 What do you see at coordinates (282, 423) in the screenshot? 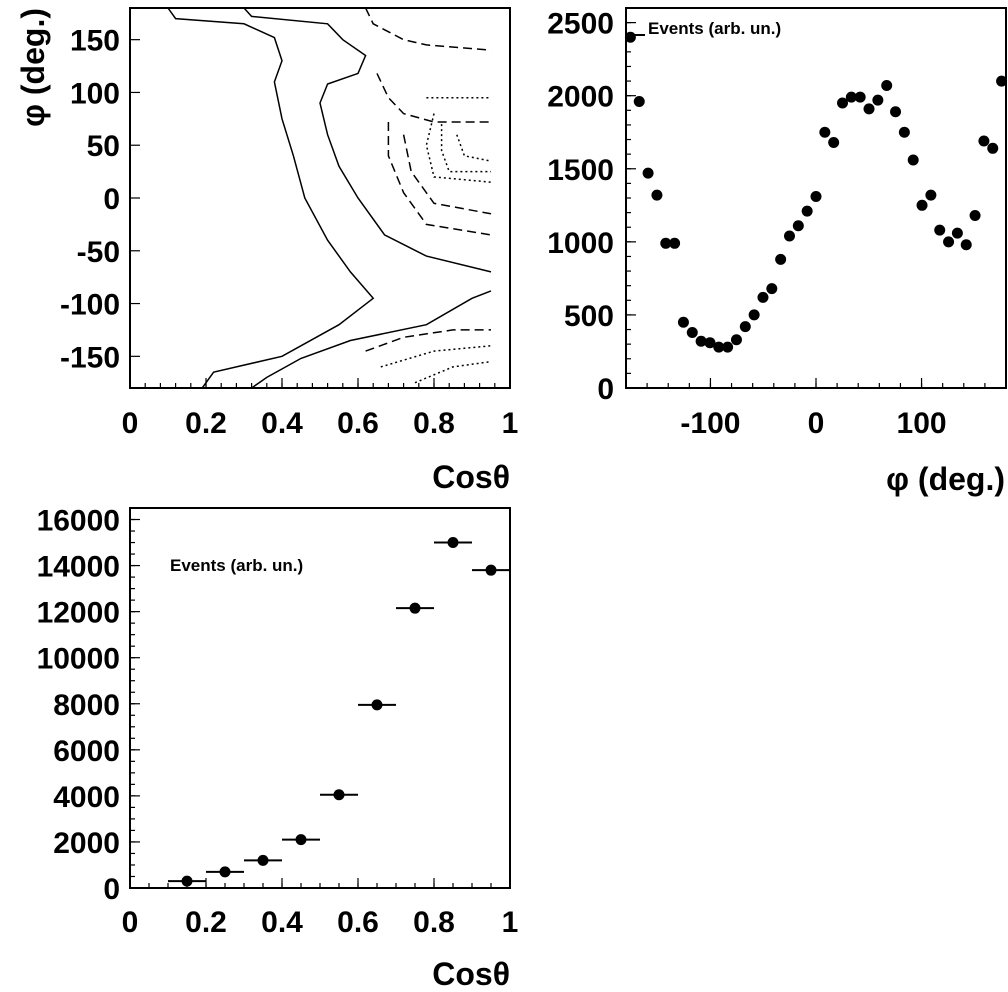
I see `contour-x-tick-label: 0.4` at bounding box center [282, 423].